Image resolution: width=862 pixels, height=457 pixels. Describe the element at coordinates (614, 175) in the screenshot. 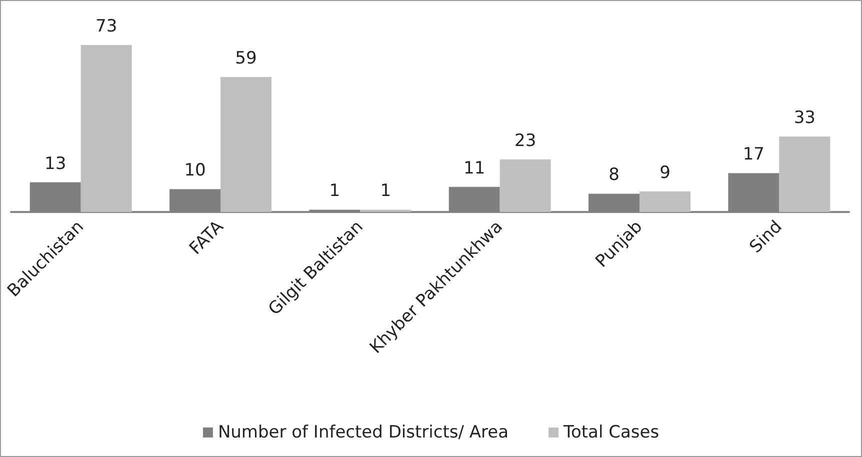

I see `data-label: 8` at that location.